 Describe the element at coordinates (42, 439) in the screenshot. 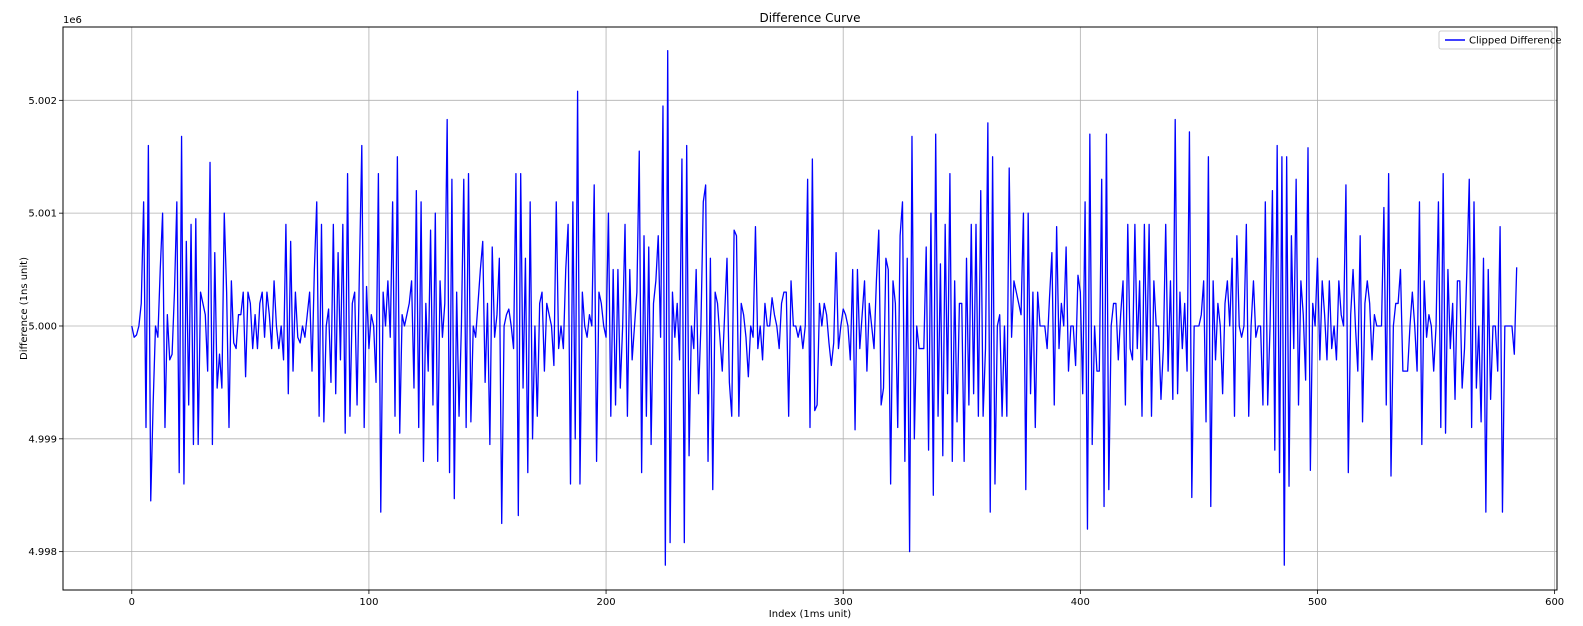

I see `y-tick-label: 4.999` at that location.